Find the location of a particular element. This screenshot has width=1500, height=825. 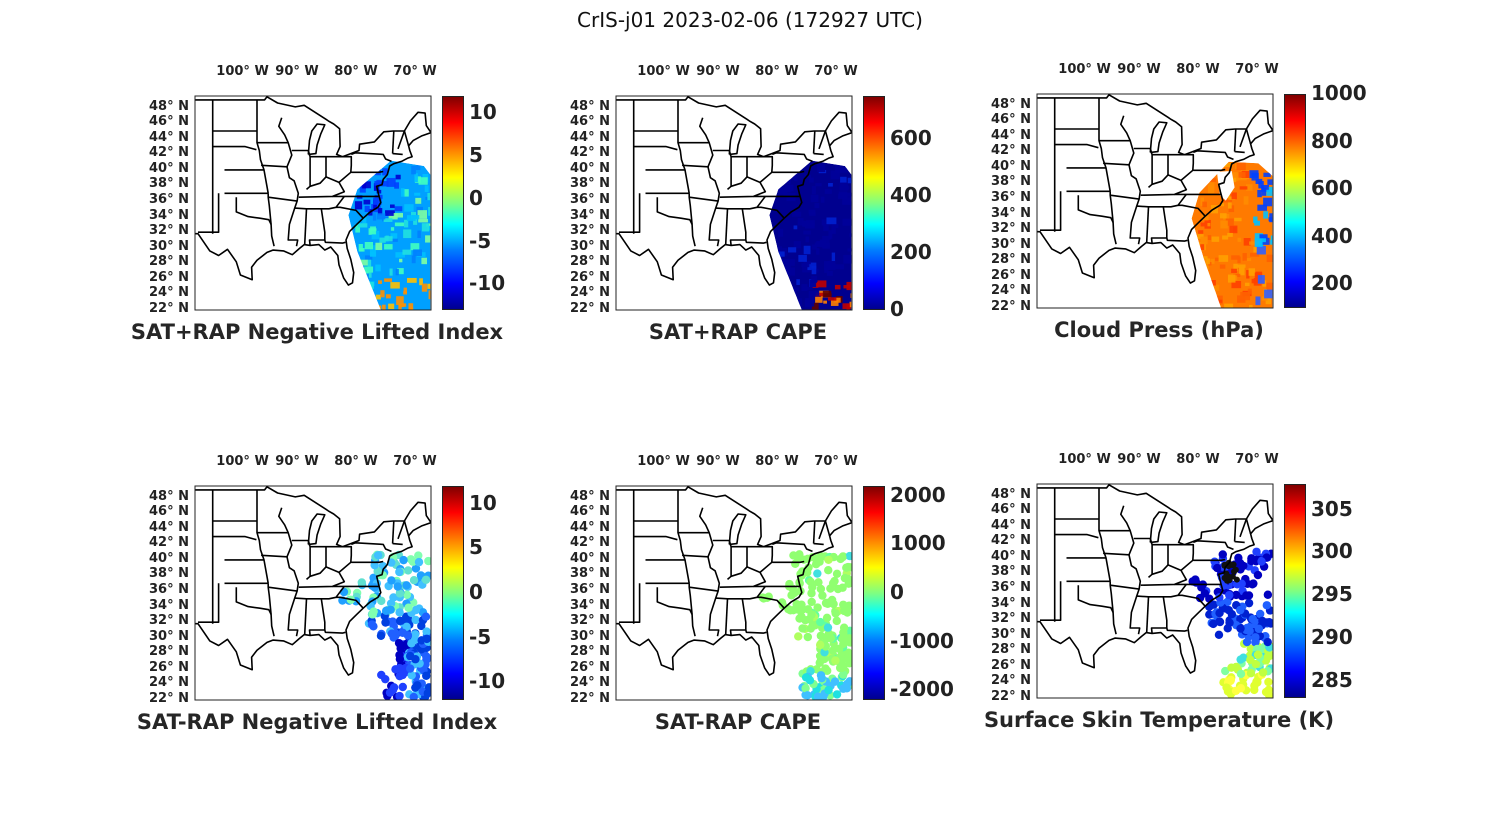

colorbar-tick-label: 200 is located at coordinates (1332, 283).